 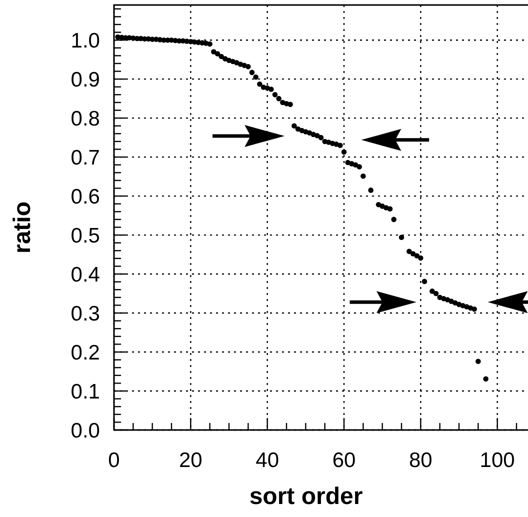 What do you see at coordinates (497, 460) in the screenshot?
I see `x-tick-label: 100` at bounding box center [497, 460].